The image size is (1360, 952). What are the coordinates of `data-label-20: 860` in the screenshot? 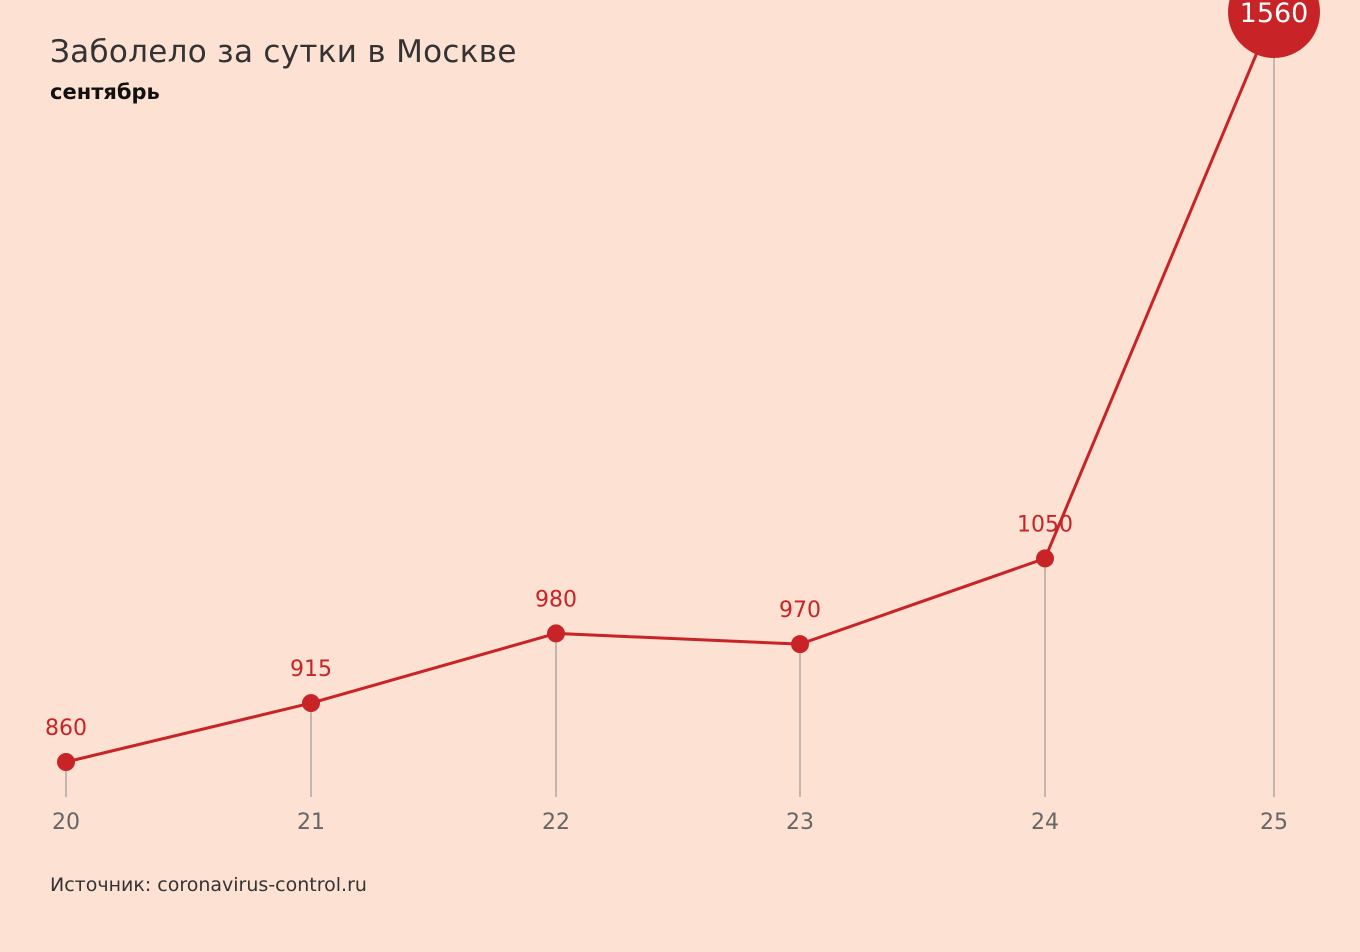 It's located at (66, 728).